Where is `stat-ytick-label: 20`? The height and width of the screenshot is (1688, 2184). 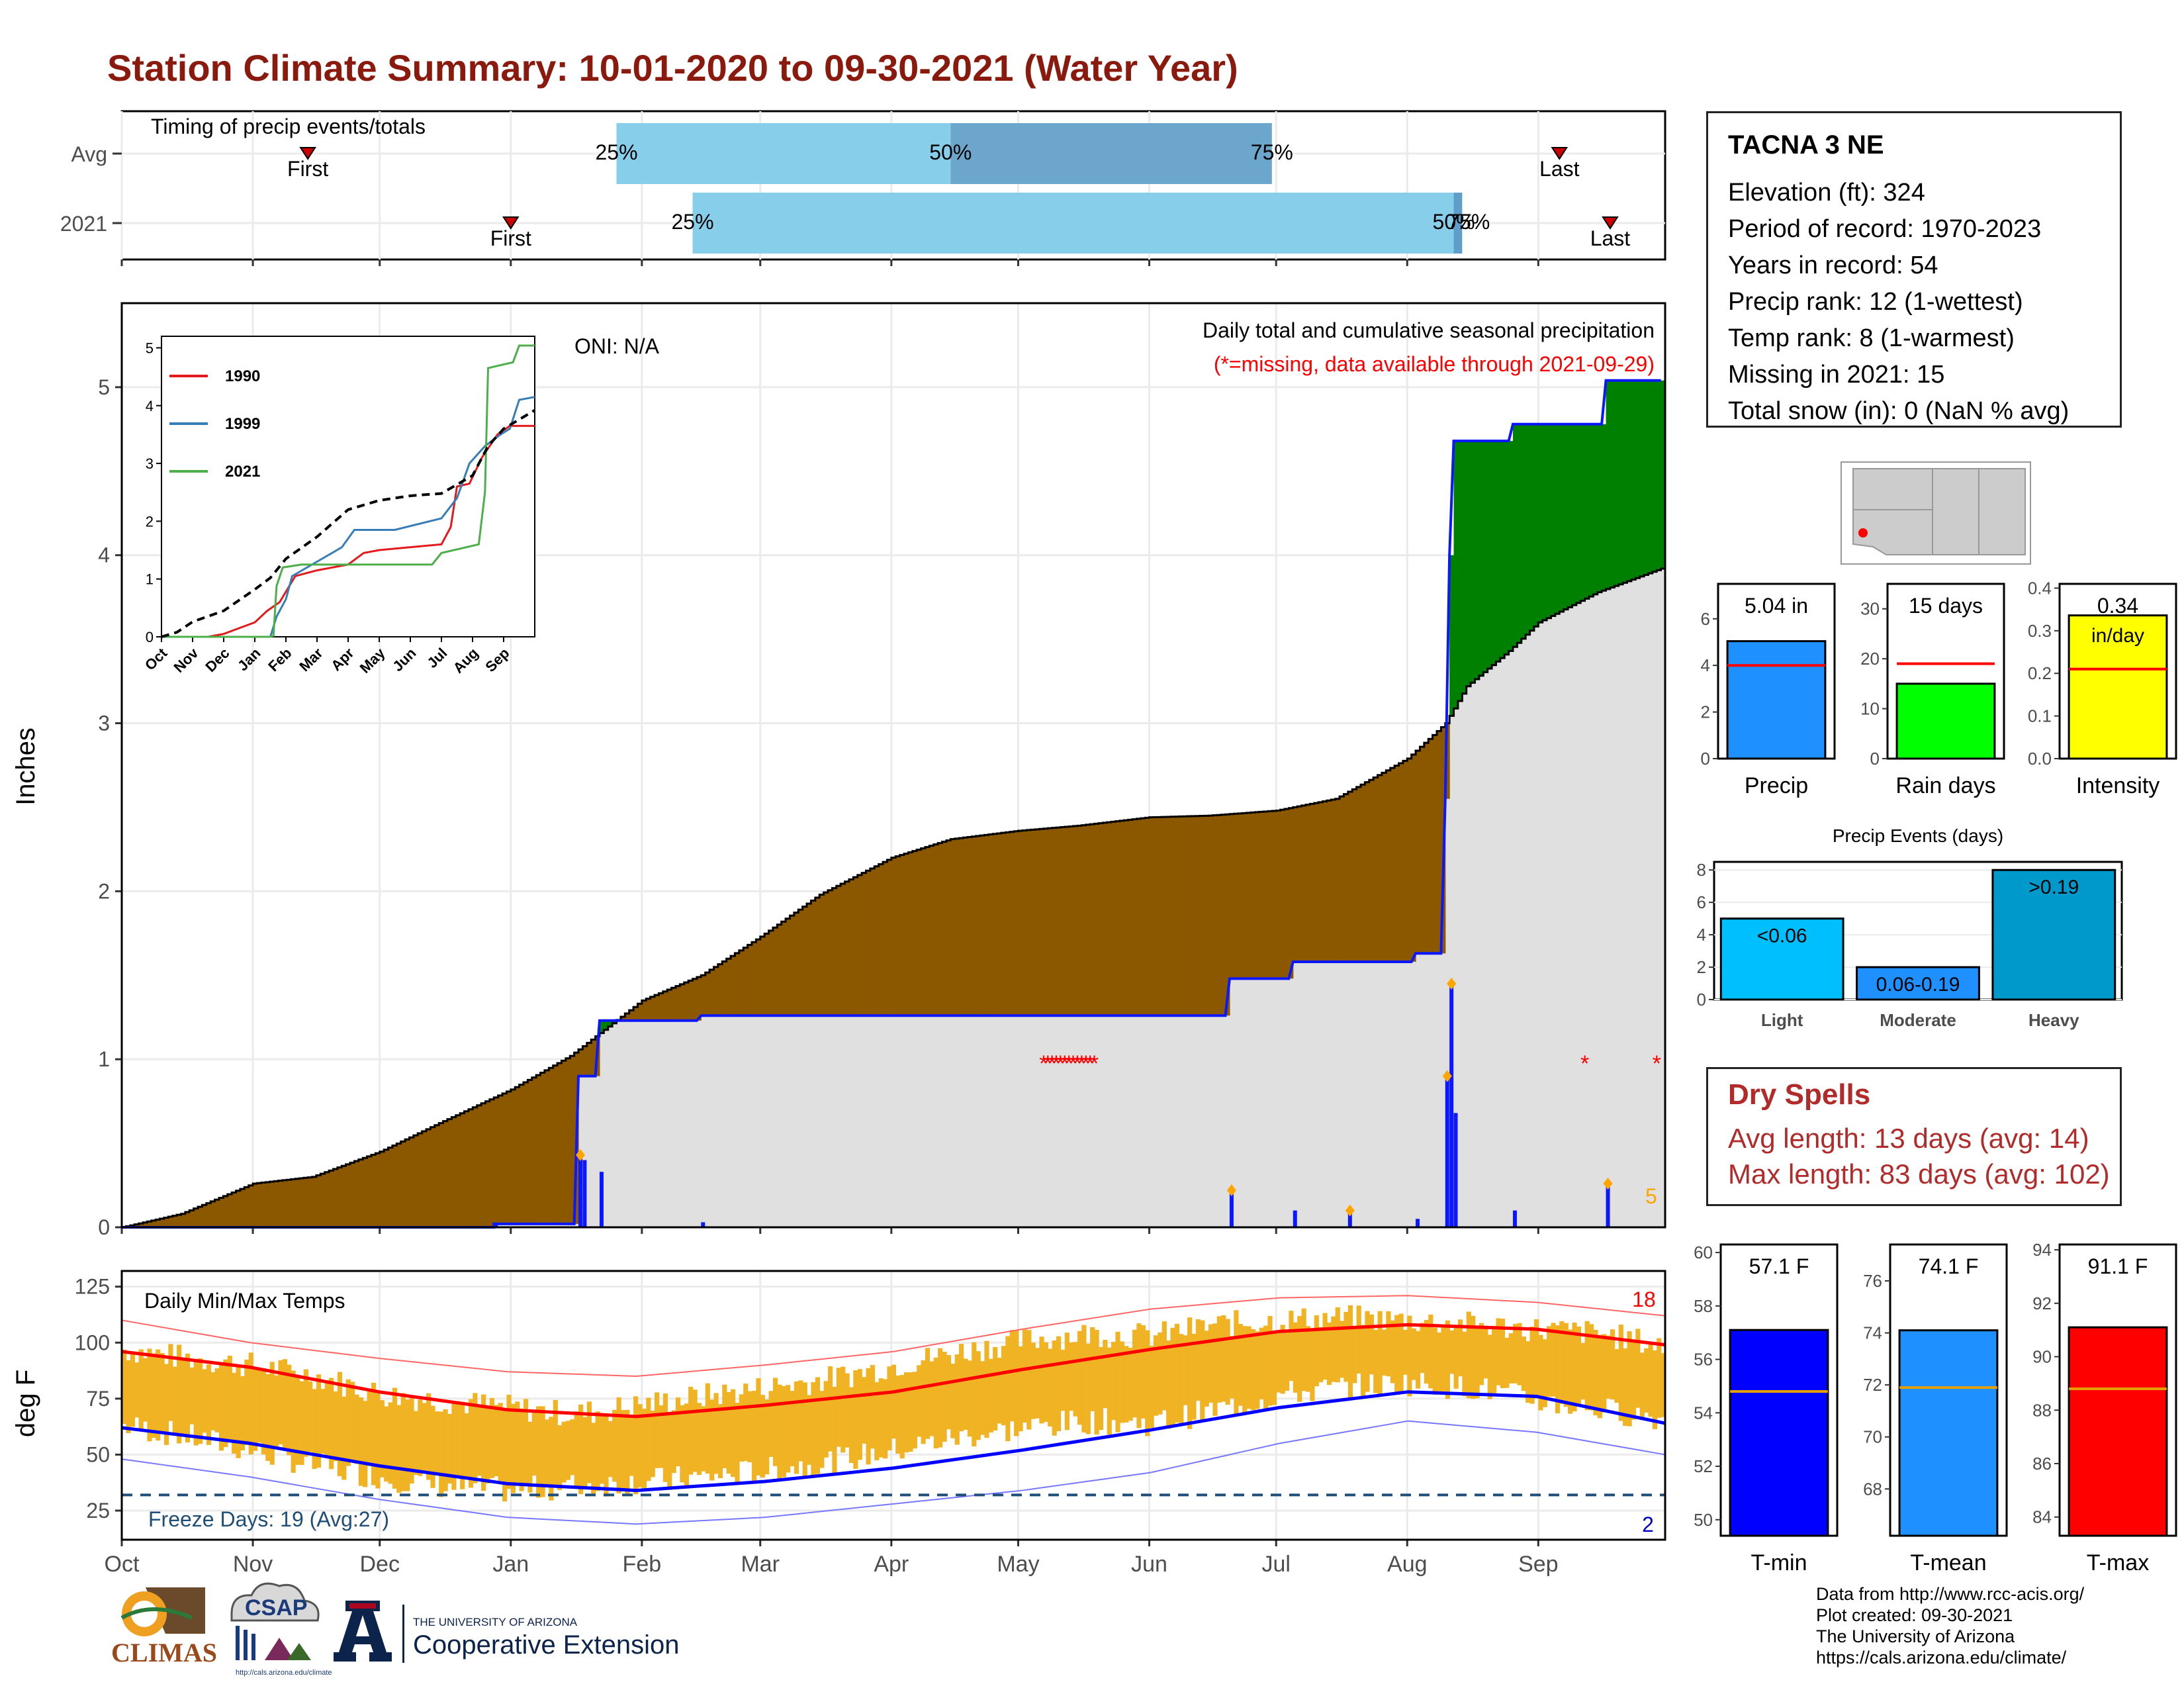 stat-ytick-label: 20 is located at coordinates (1870, 659).